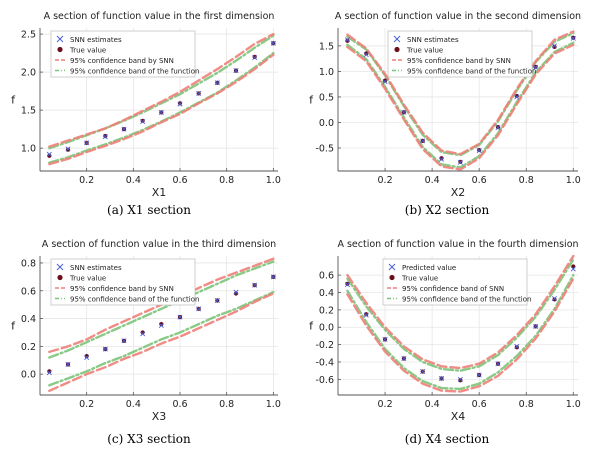  What do you see at coordinates (397, 39) in the screenshot?
I see `legend-marker-estimate` at bounding box center [397, 39].